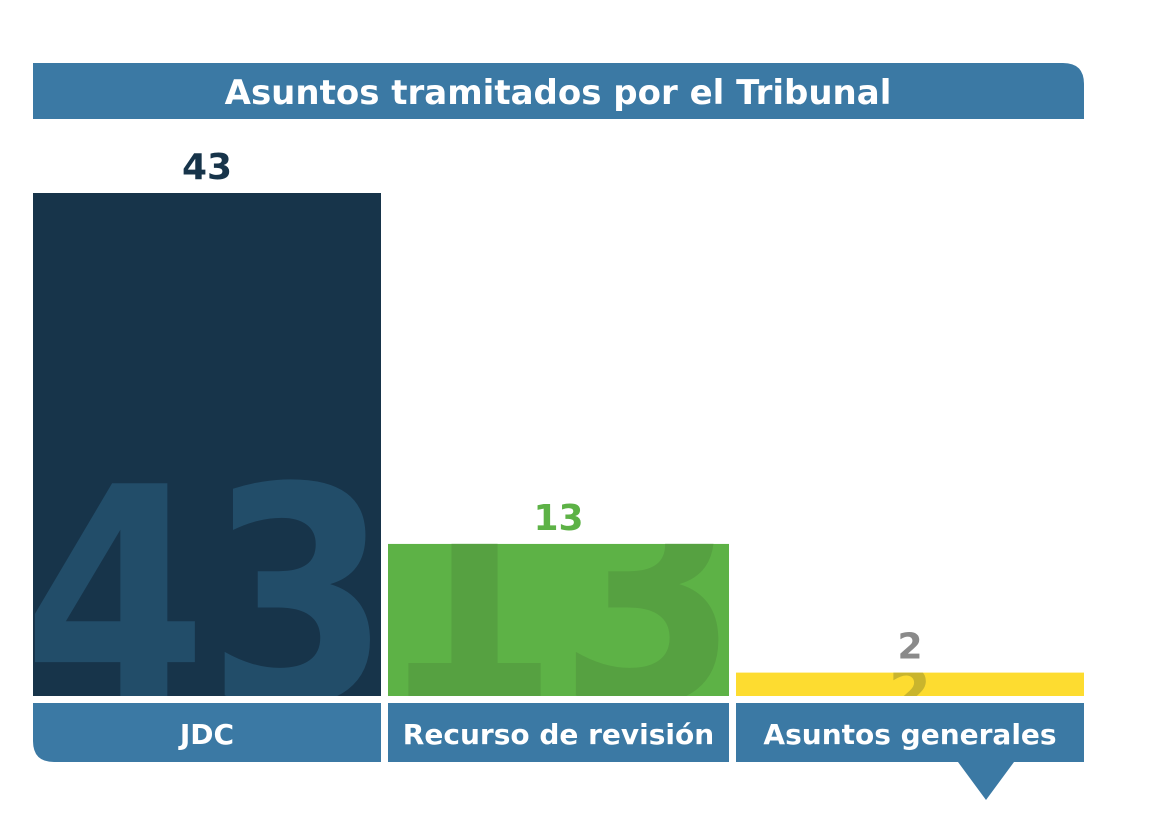  What do you see at coordinates (207, 598) in the screenshot?
I see `bar-jdc-watermark: 43` at bounding box center [207, 598].